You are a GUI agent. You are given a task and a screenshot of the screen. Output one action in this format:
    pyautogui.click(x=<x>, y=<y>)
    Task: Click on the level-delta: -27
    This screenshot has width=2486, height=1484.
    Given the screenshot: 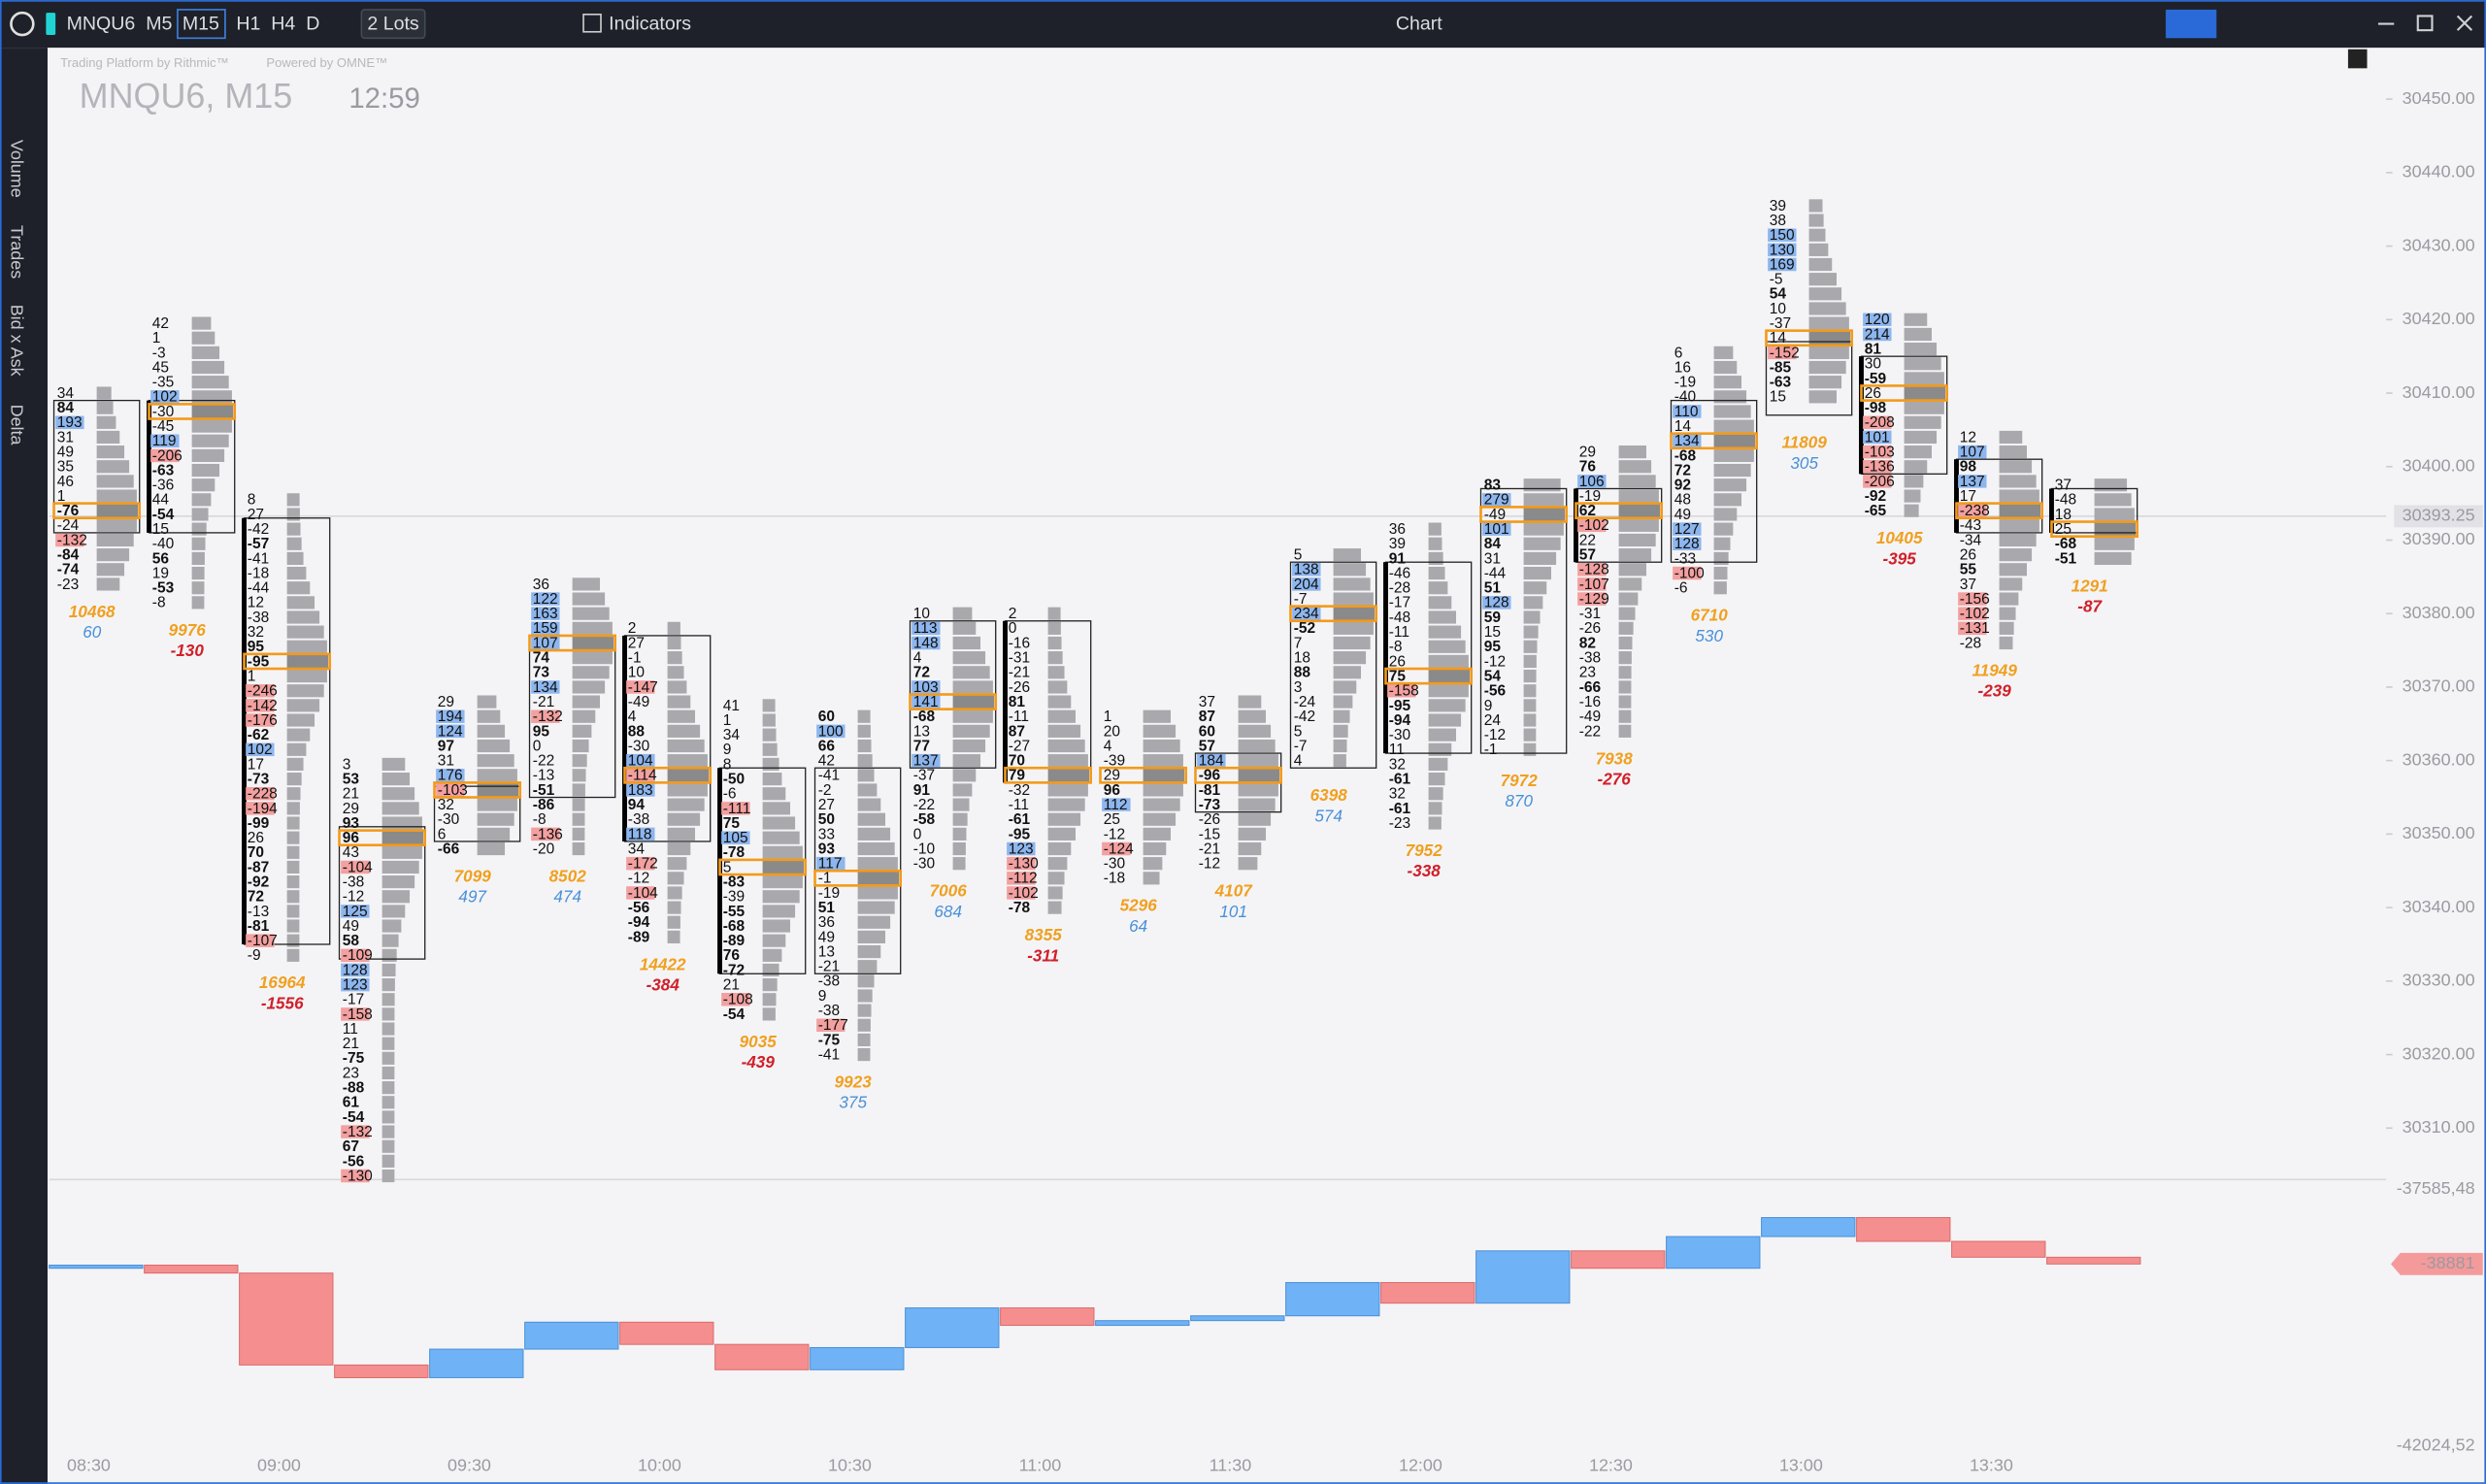 What is the action you would take?
    pyautogui.click(x=1019, y=746)
    